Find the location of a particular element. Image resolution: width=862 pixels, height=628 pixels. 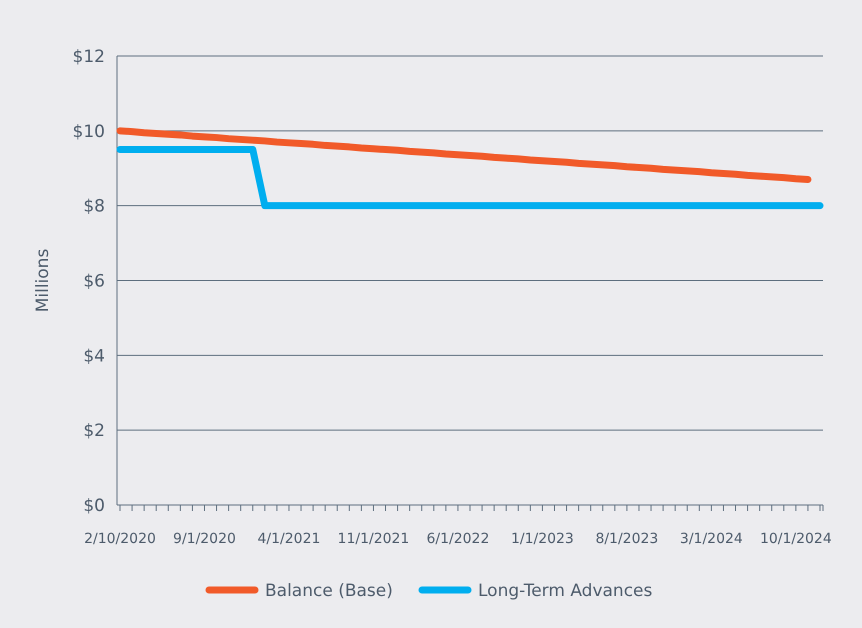

y-tick-label: $8 is located at coordinates (94, 206).